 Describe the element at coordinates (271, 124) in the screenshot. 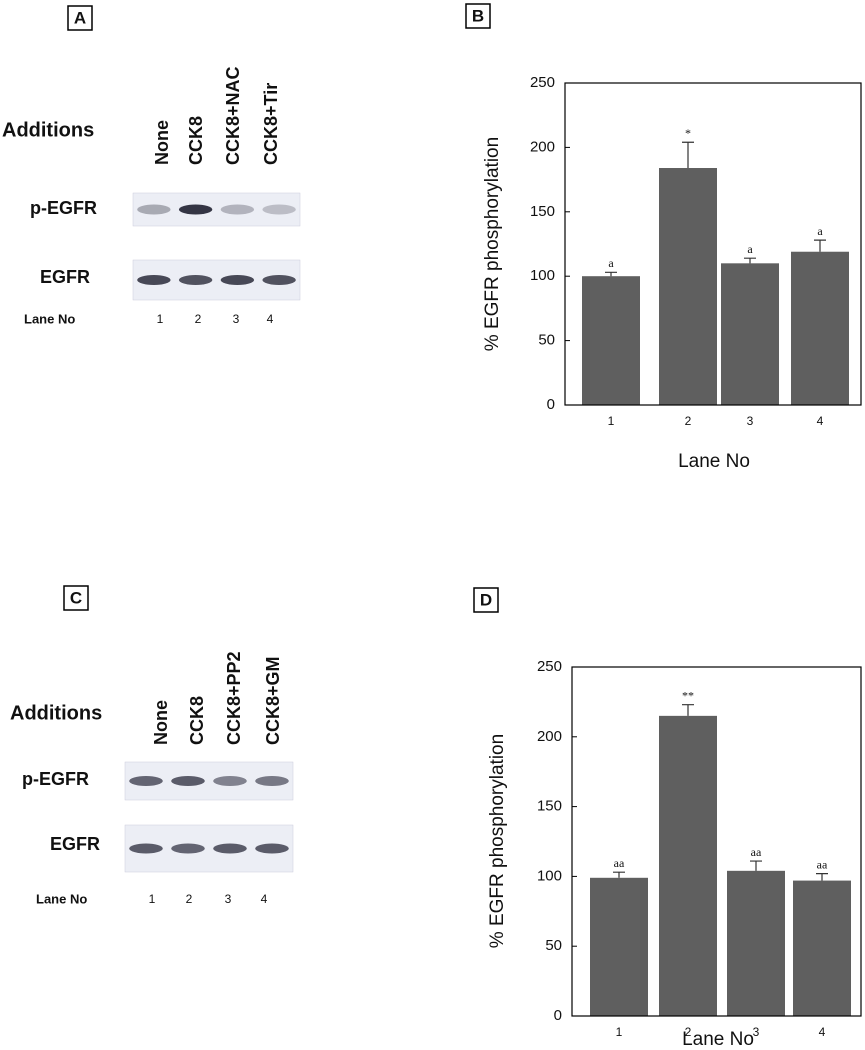

I see `lane-label: CCK8+Tir` at that location.